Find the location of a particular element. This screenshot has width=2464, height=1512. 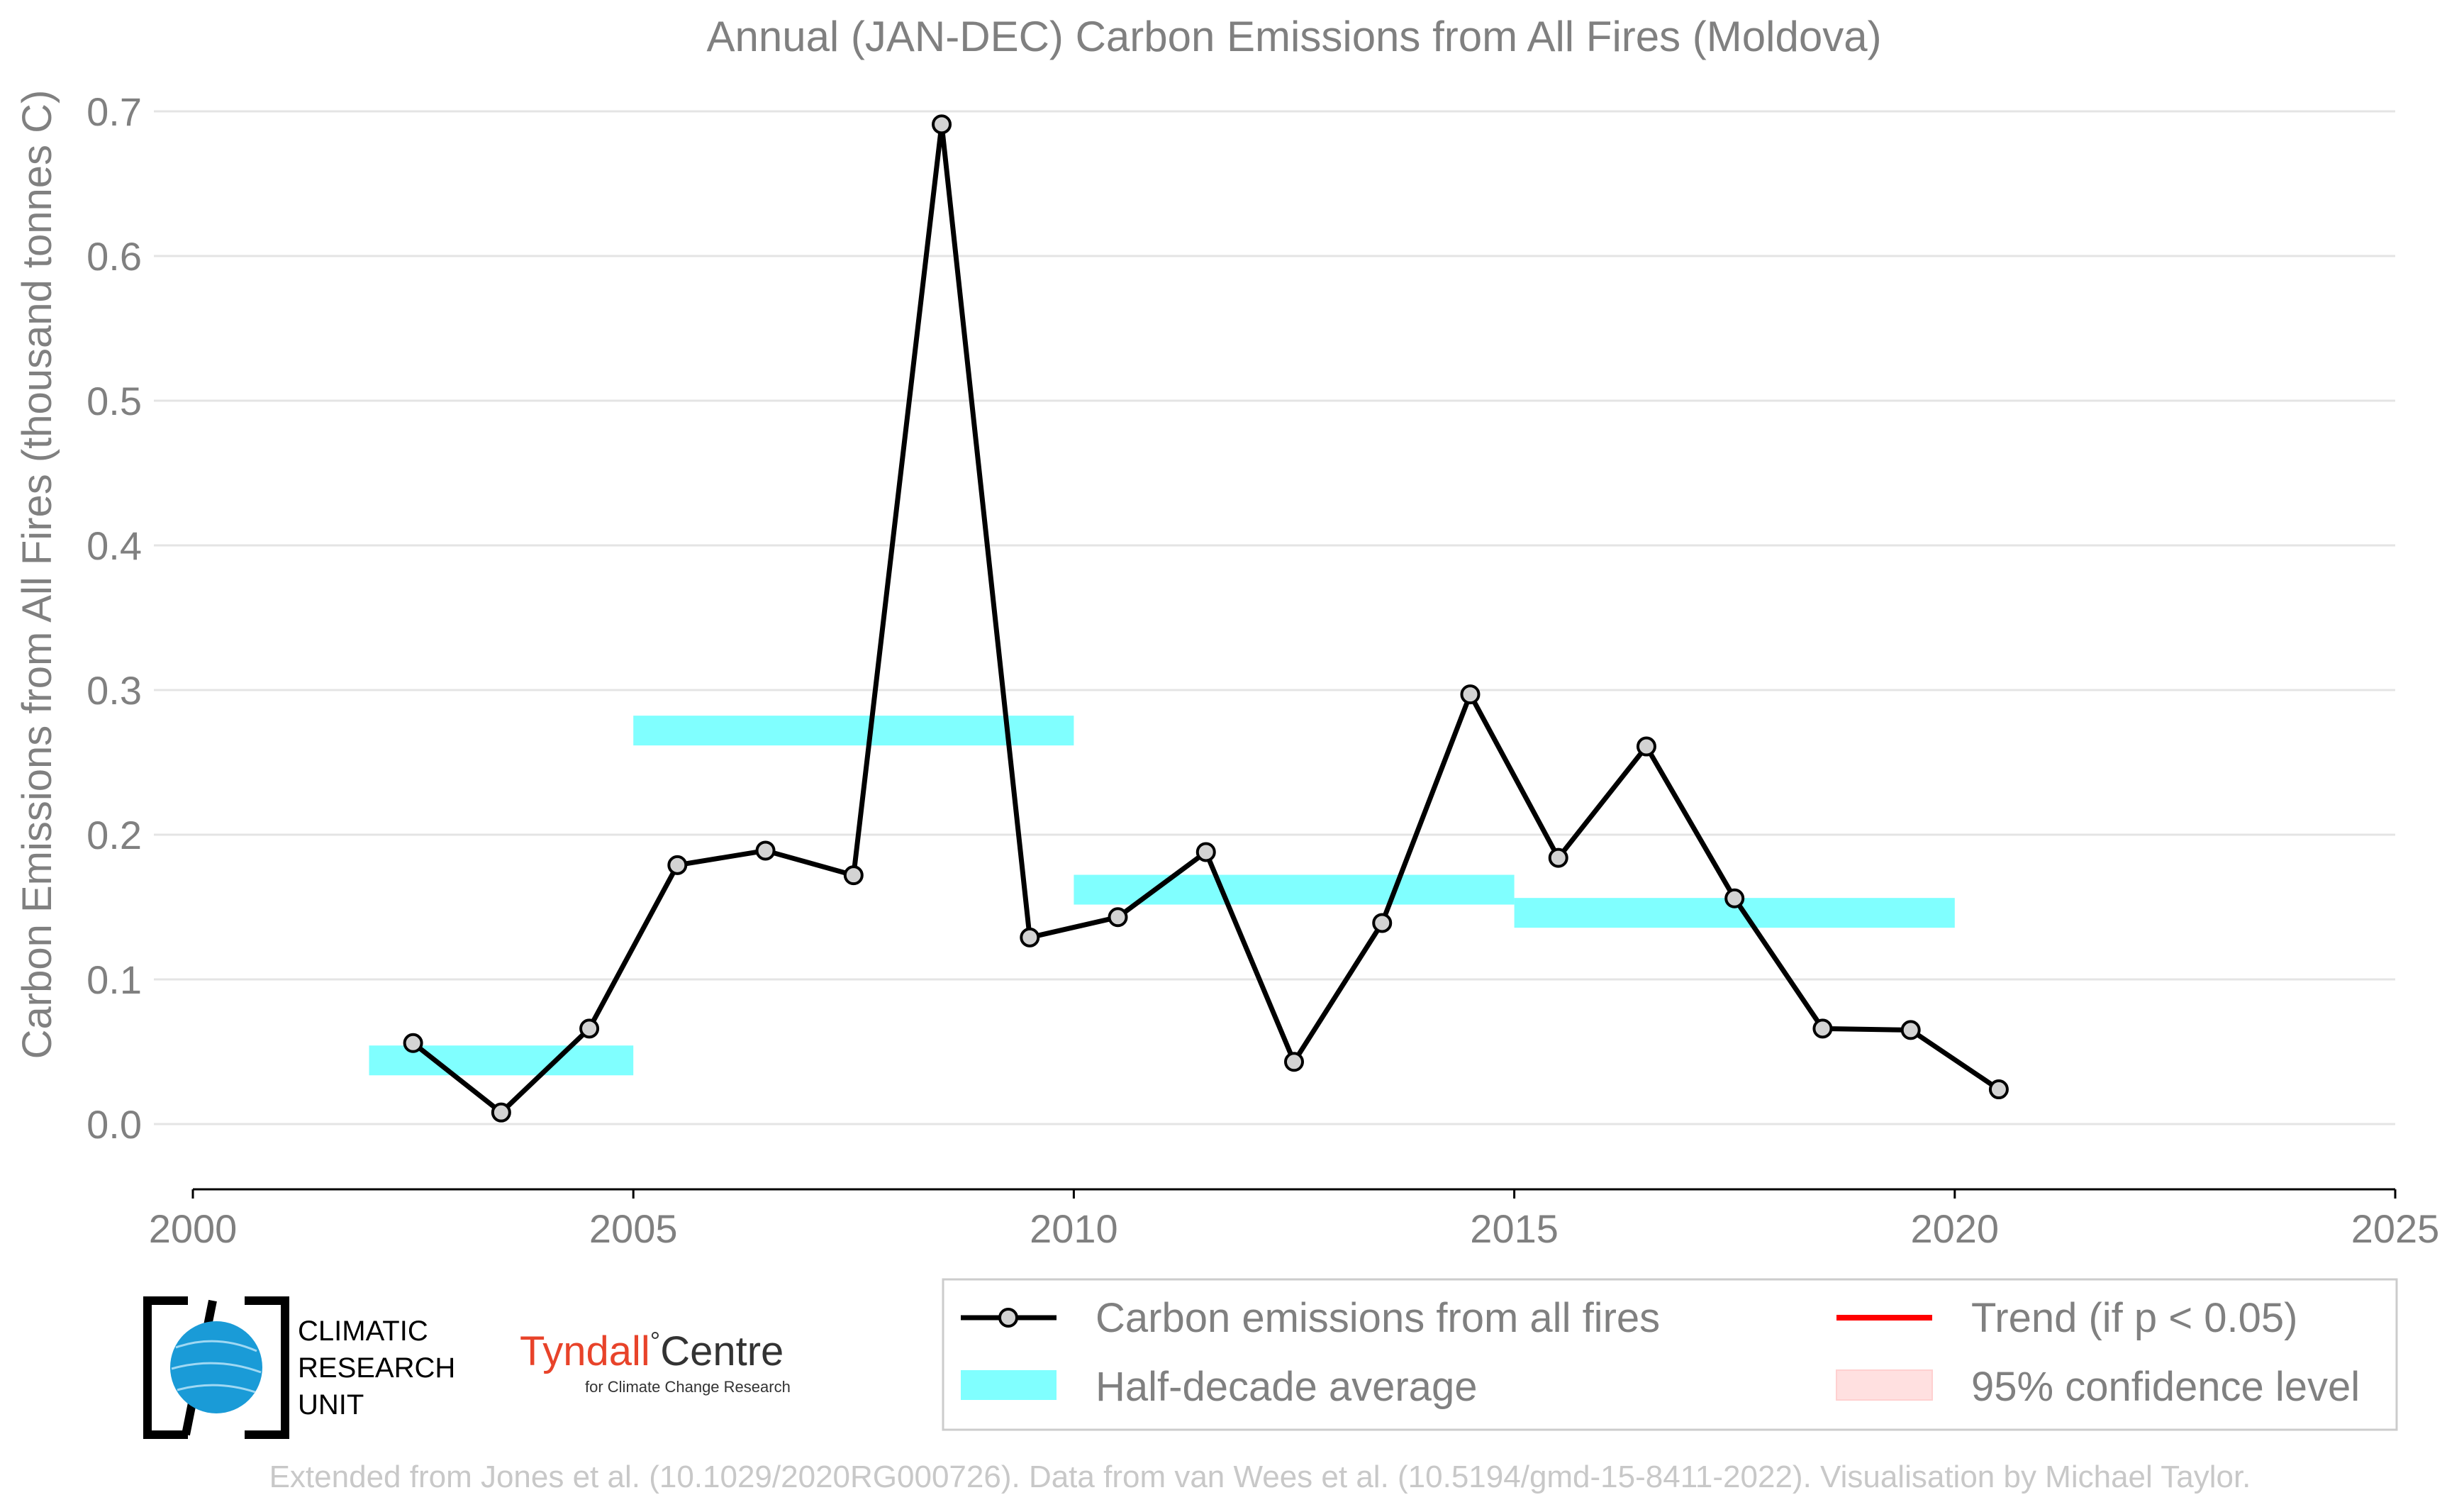

legend-item-trend: Trend (if p < 0.05) is located at coordinates (2066, 1318).